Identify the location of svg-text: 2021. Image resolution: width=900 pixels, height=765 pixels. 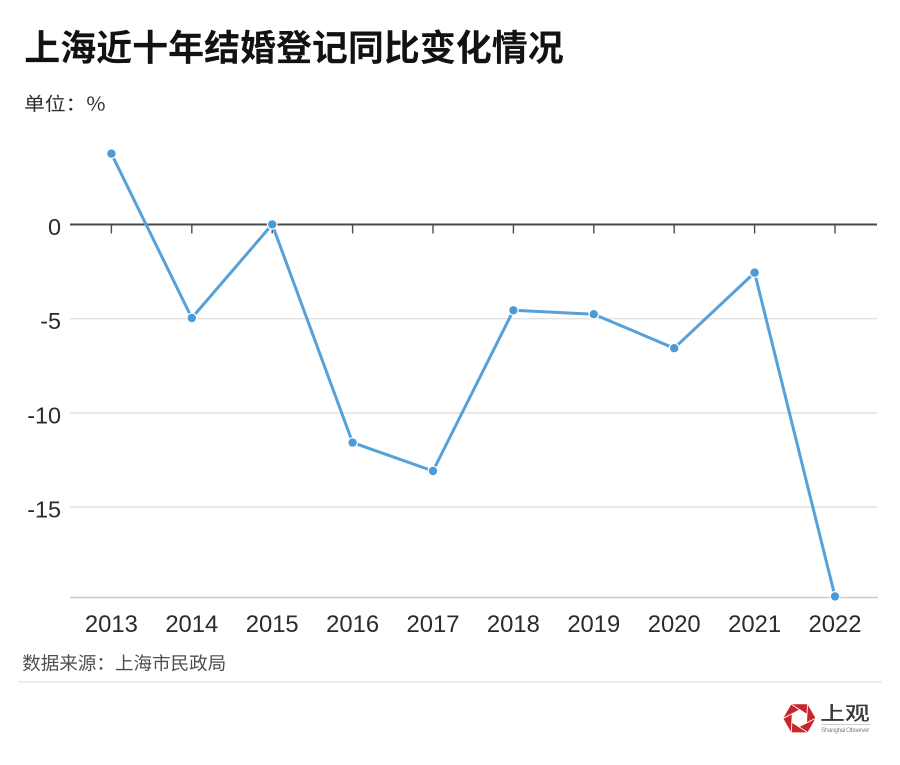
(754, 624).